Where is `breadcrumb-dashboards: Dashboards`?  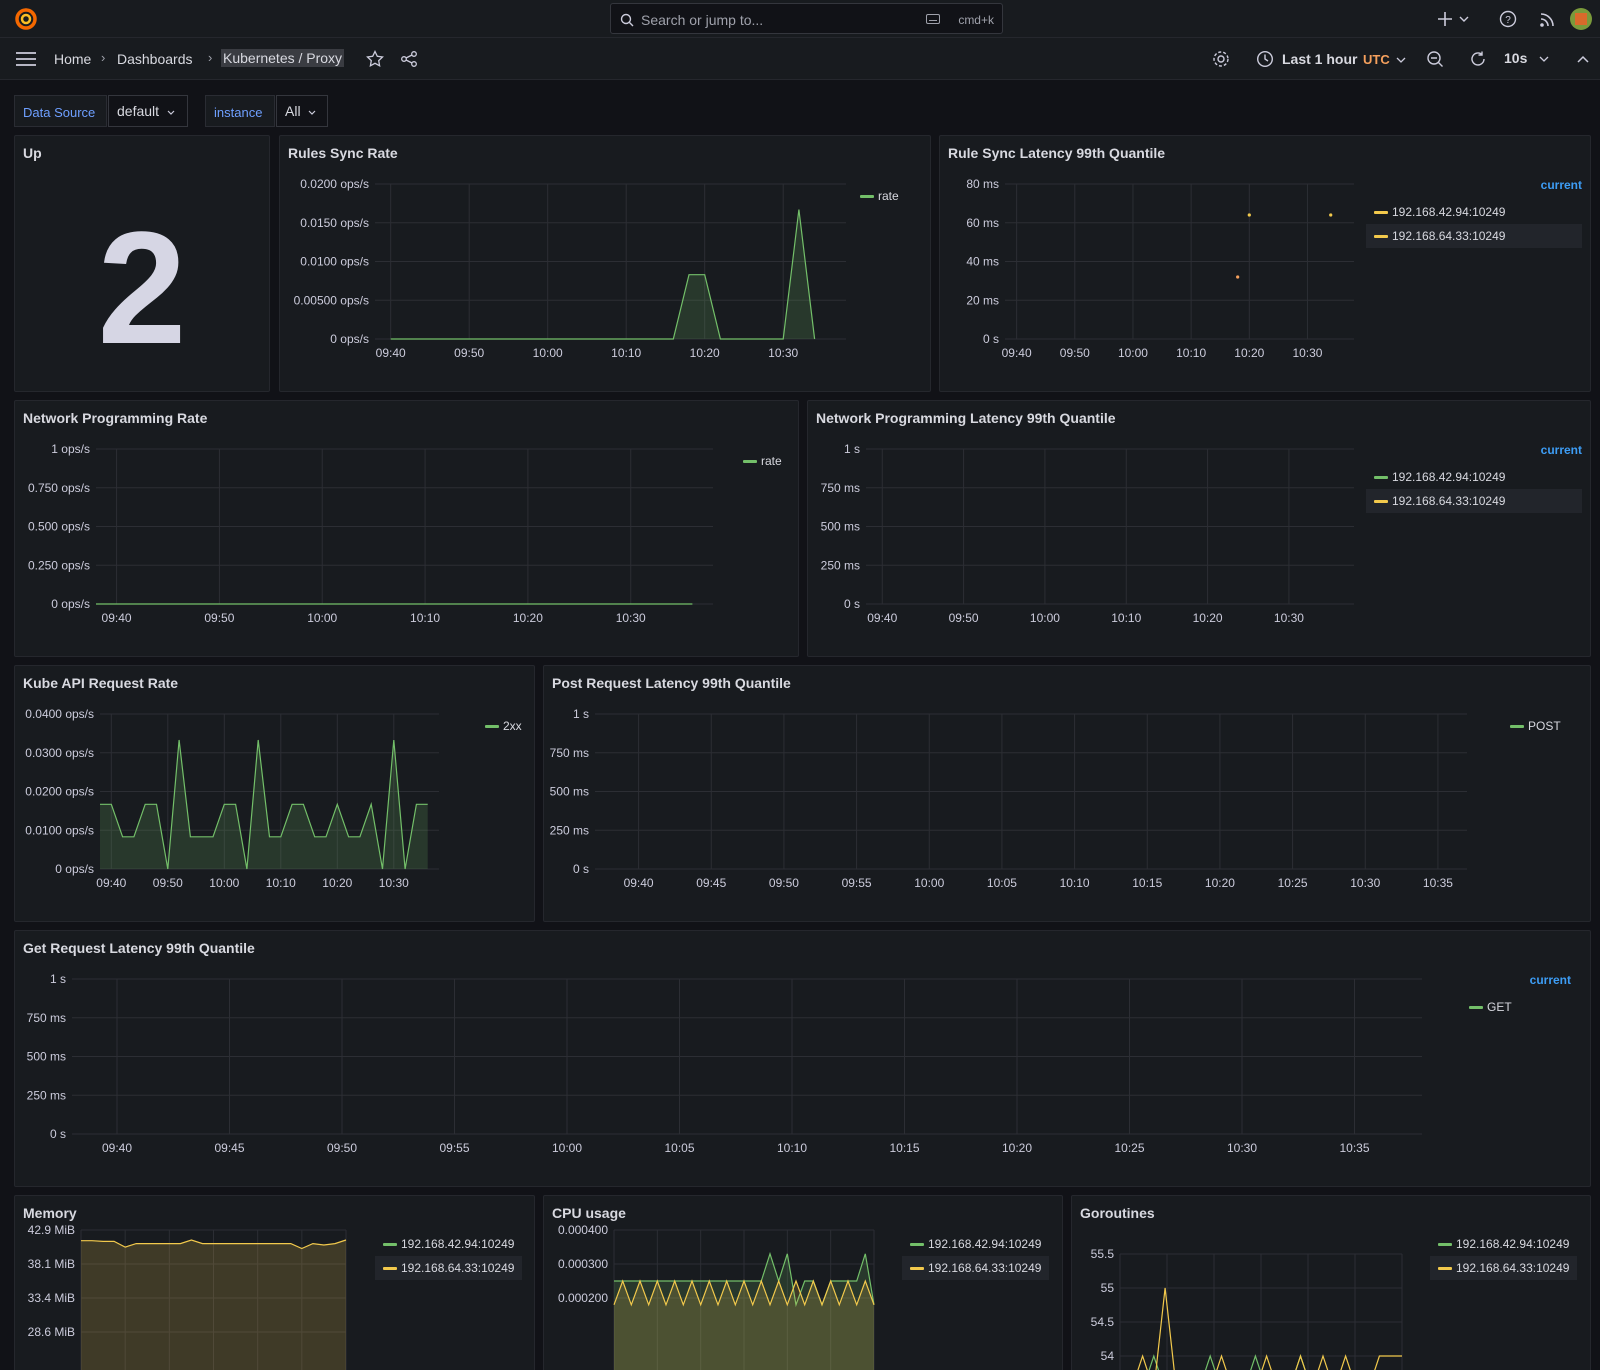
breadcrumb-dashboards: Dashboards is located at coordinates (155, 59).